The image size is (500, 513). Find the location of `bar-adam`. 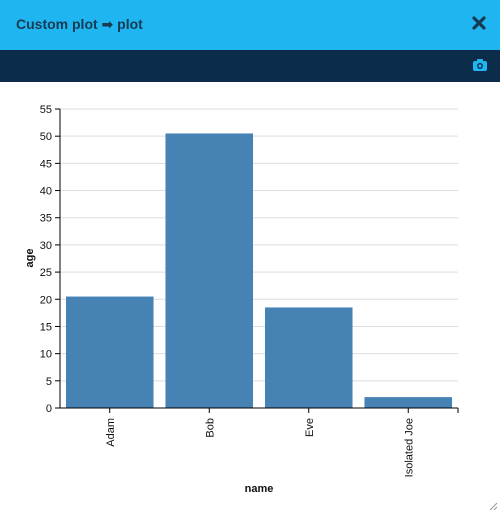

bar-adam is located at coordinates (110, 352).